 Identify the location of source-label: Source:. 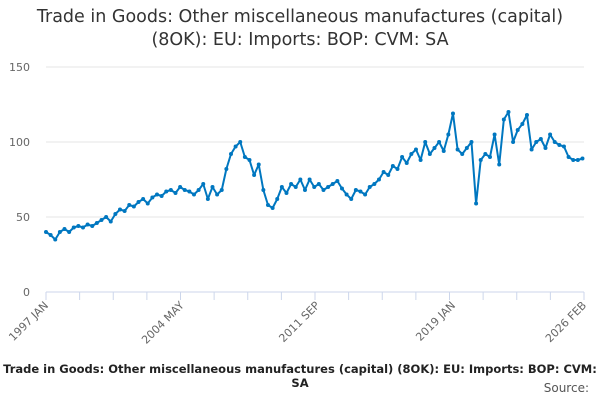
(566, 388).